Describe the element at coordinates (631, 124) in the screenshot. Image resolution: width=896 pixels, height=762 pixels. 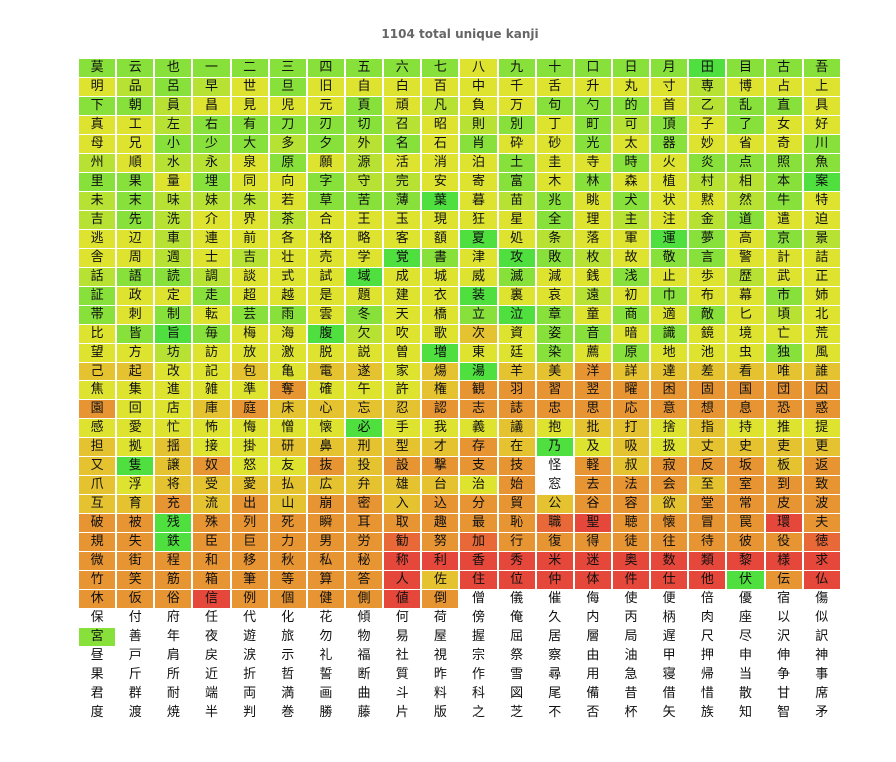
I see `kanji-cell: 可` at that location.